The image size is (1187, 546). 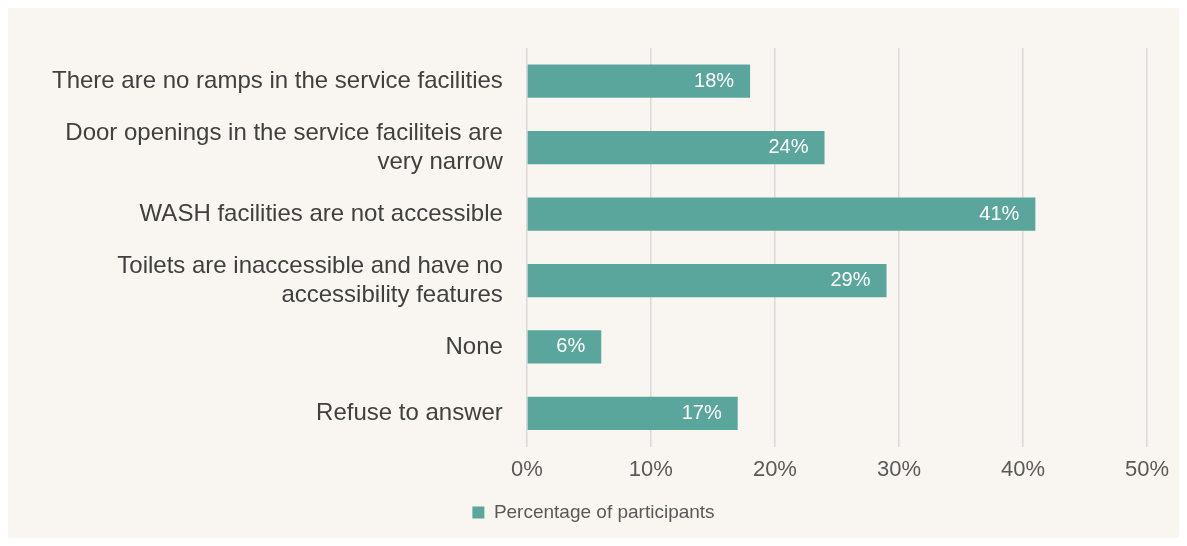 What do you see at coordinates (1022, 468) in the screenshot?
I see `x-tick-label: 40%` at bounding box center [1022, 468].